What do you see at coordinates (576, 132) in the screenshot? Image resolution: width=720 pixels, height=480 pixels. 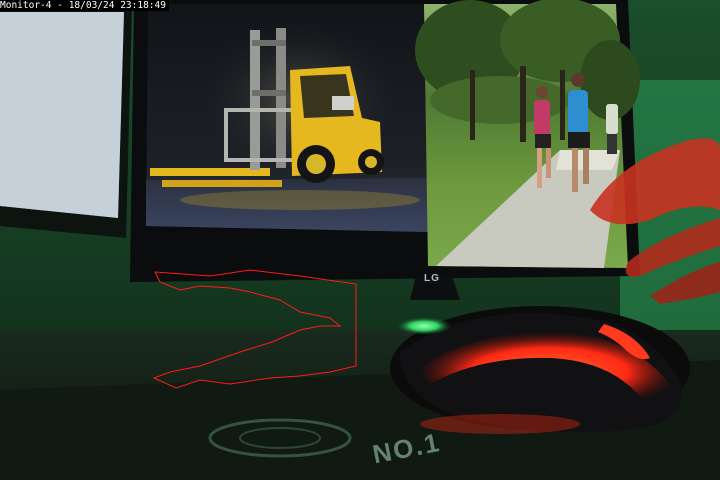 I see `runners-icon` at bounding box center [576, 132].